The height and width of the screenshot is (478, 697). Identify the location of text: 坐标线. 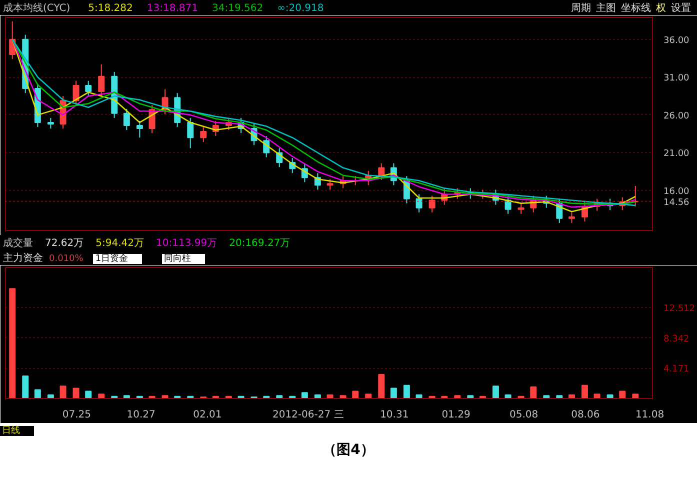
(636, 8).